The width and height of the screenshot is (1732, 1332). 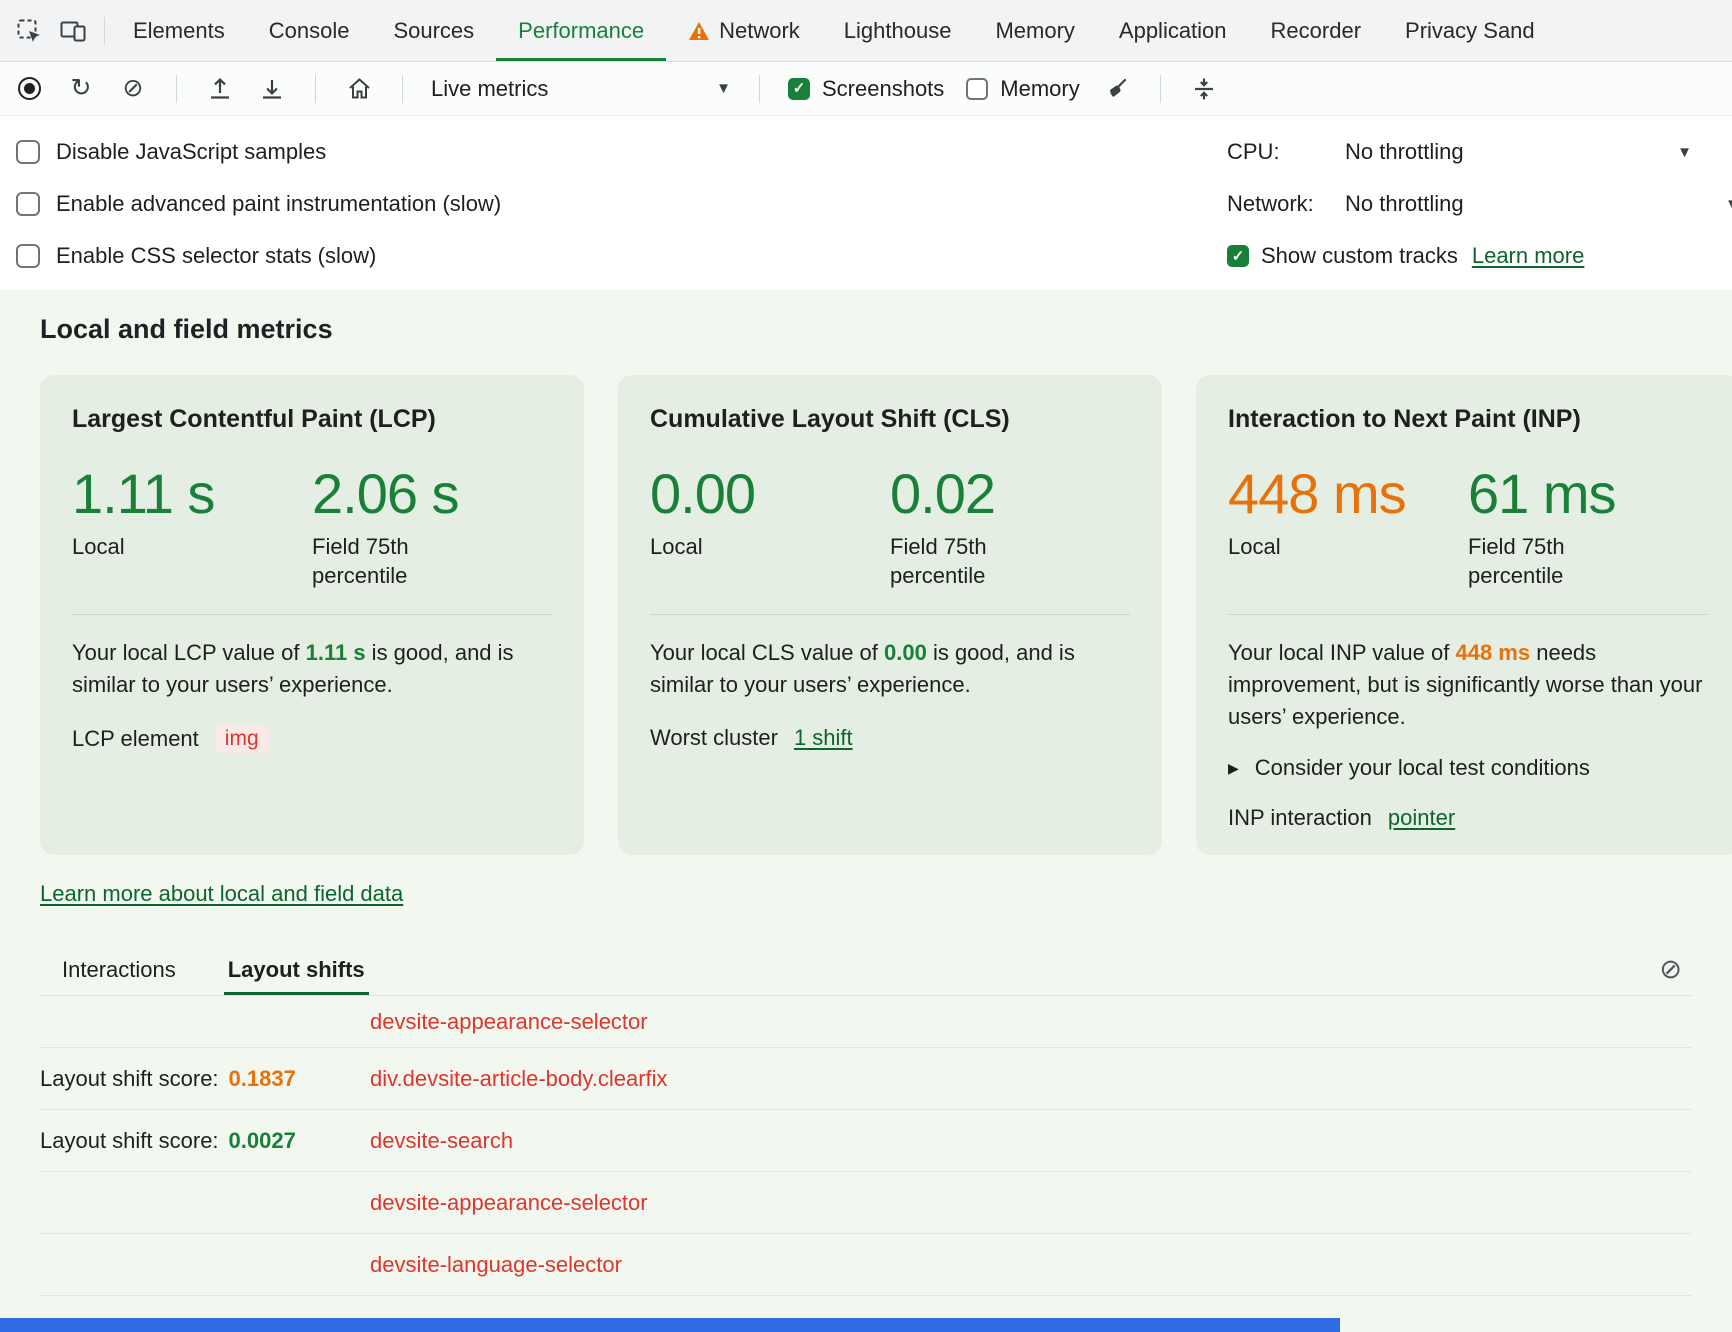 What do you see at coordinates (296, 972) in the screenshot?
I see `tab-layout-shifts: Layout shifts` at bounding box center [296, 972].